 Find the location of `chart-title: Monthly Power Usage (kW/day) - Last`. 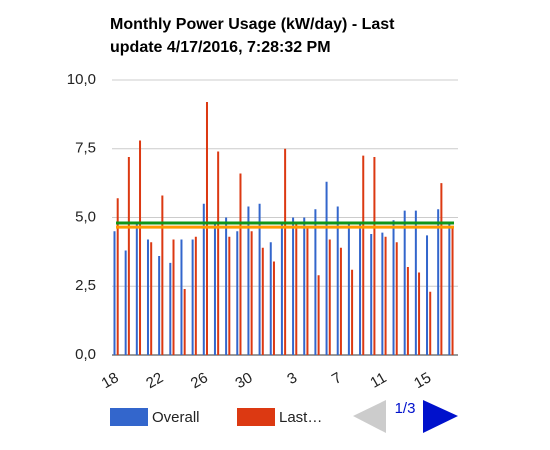

chart-title: Monthly Power Usage (kW/day) - Last is located at coordinates (252, 24).